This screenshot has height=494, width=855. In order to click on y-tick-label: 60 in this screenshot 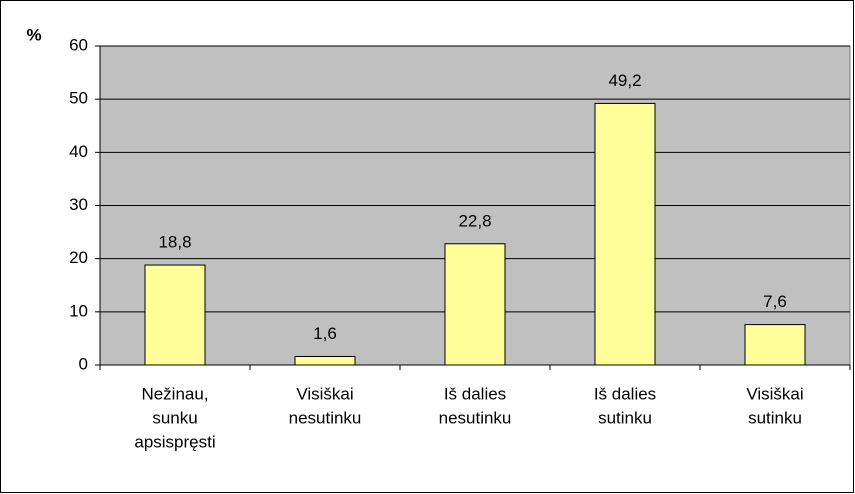, I will do `click(78, 44)`.